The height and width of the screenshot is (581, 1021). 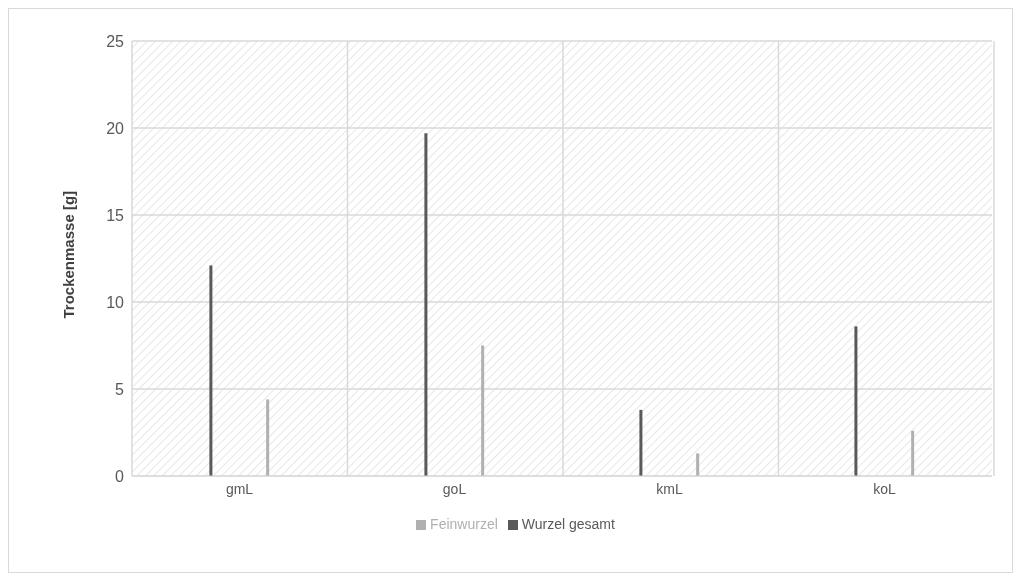 What do you see at coordinates (115, 302) in the screenshot?
I see `y-tick-label: 10` at bounding box center [115, 302].